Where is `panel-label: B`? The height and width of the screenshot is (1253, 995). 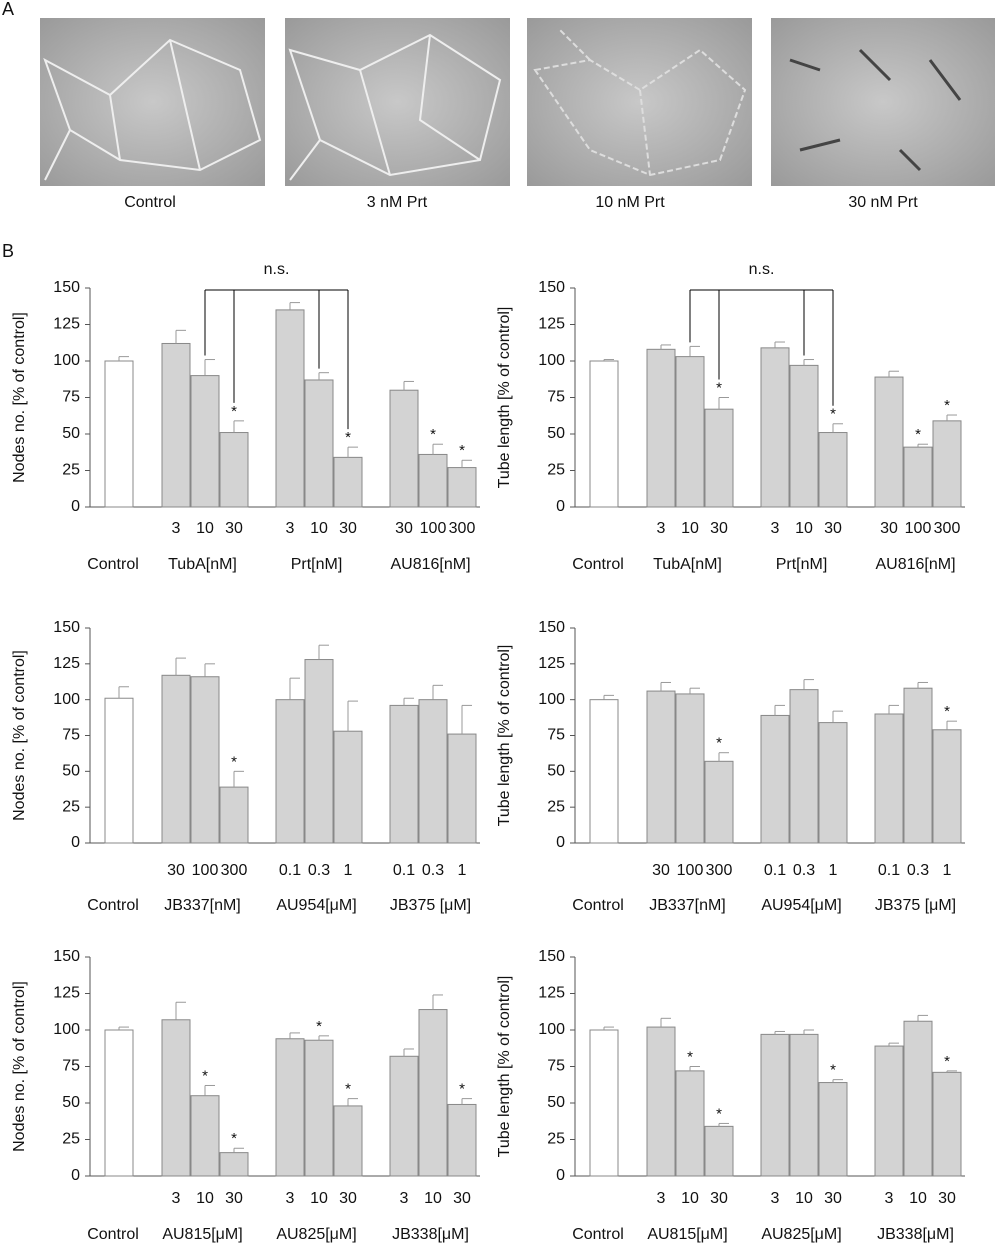 panel-label: B is located at coordinates (8, 251).